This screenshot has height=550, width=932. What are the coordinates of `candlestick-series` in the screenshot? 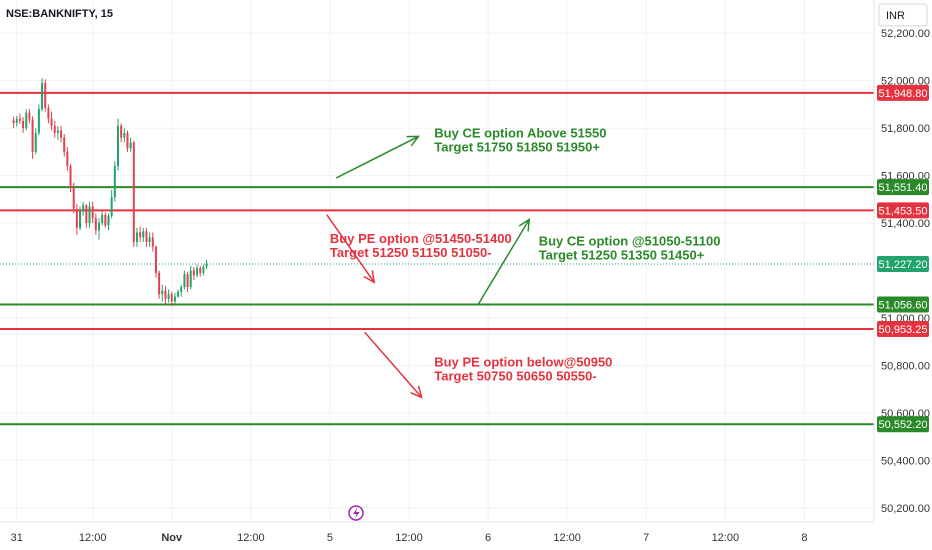 It's located at (110, 192).